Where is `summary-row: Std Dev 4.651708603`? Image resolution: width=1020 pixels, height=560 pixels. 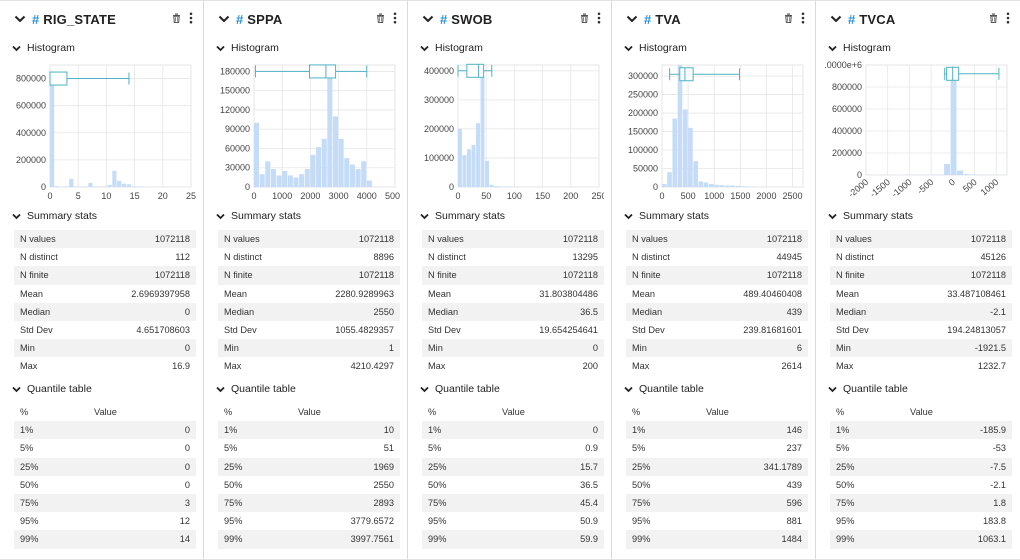
summary-row: Std Dev 4.651708603 is located at coordinates (105, 330).